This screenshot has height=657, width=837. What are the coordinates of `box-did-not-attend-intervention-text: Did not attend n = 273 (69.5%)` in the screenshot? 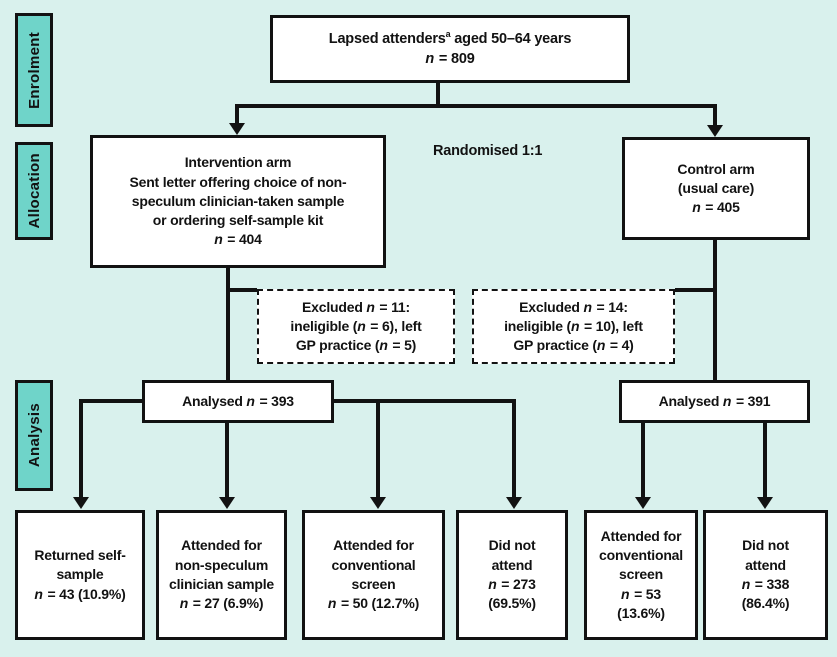 It's located at (512, 574).